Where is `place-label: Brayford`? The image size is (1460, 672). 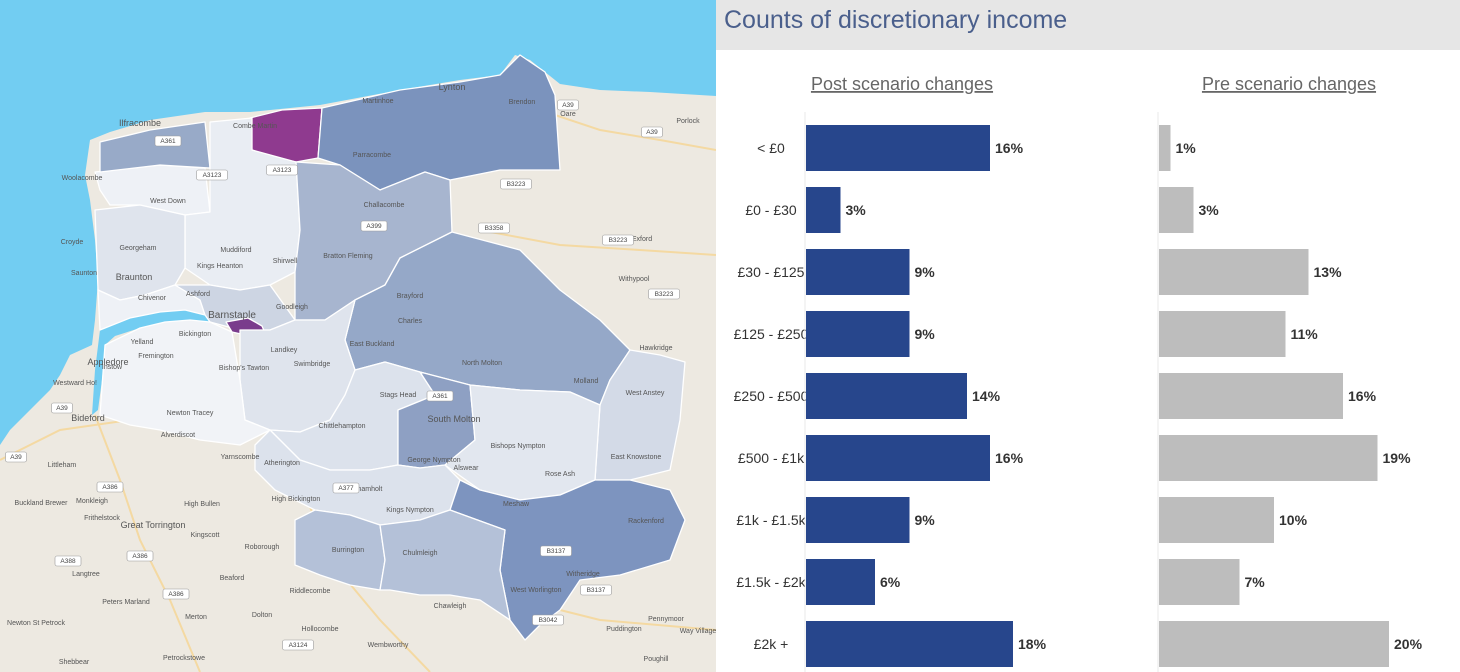 place-label: Brayford is located at coordinates (410, 296).